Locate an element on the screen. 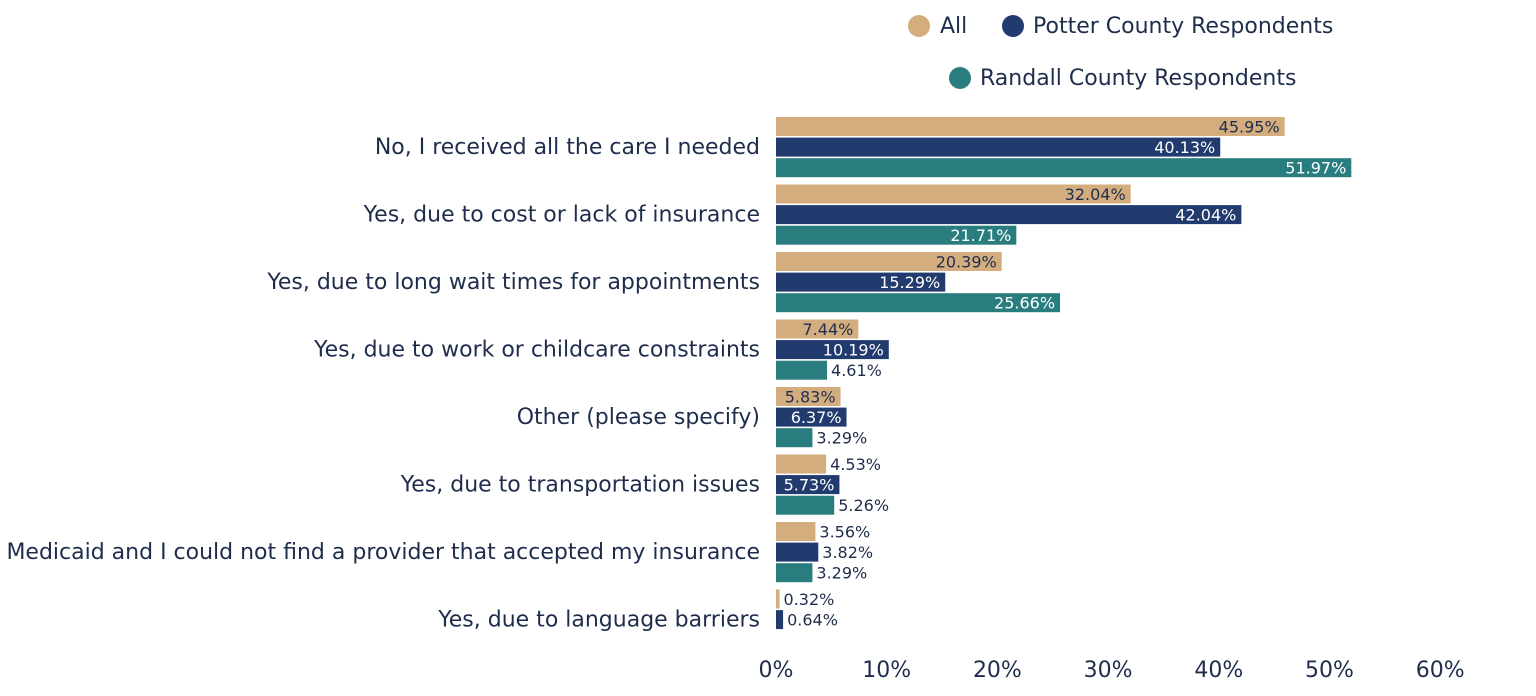 The image size is (1536, 696). data-label-randall-county-respondents: 21.71% is located at coordinates (980, 235).